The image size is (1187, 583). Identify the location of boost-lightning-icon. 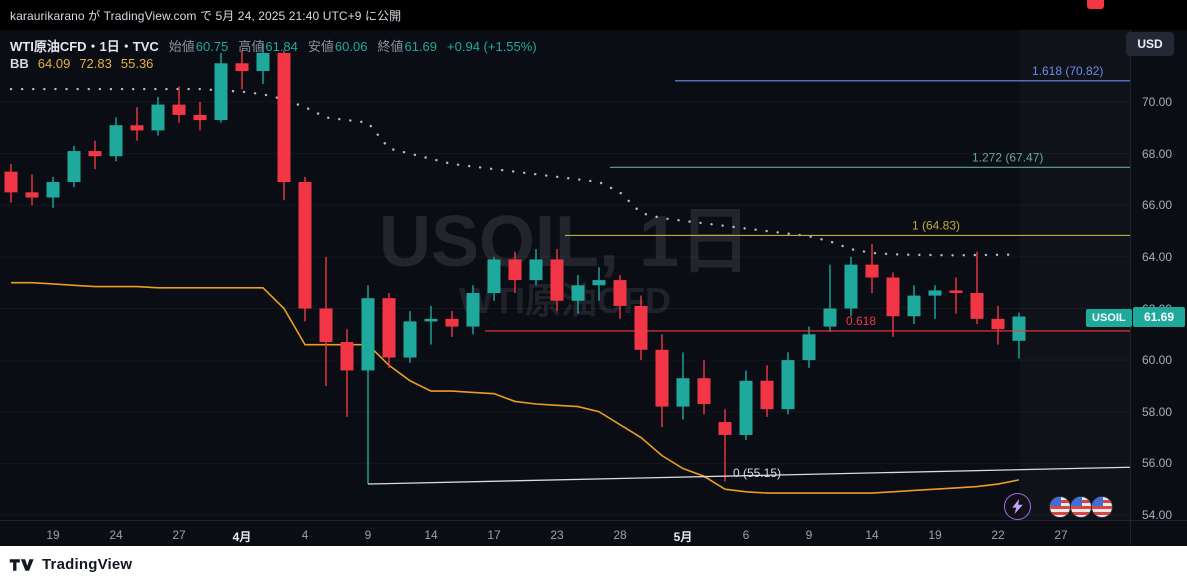
(1017, 506).